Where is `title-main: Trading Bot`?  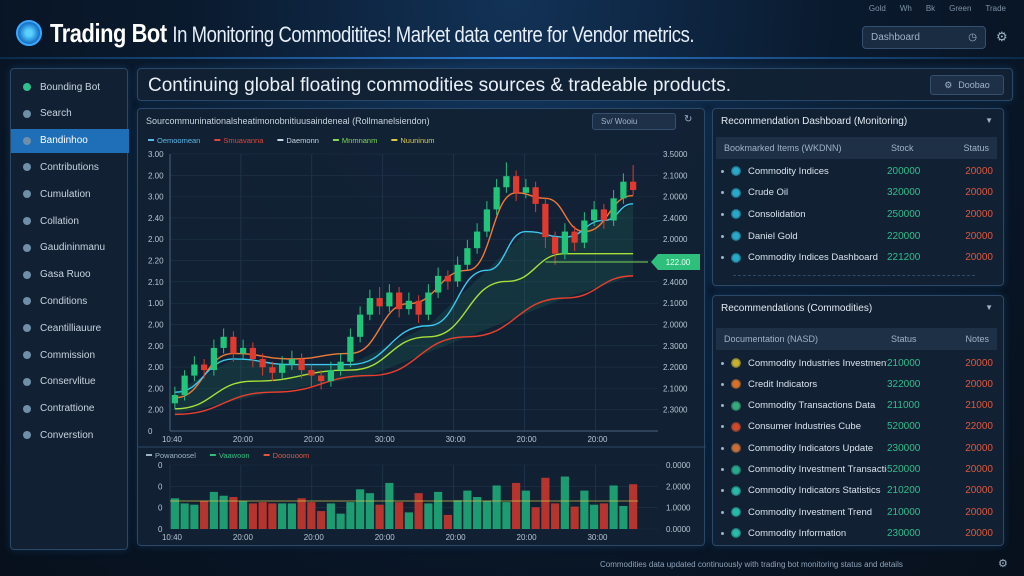 title-main: Trading Bot is located at coordinates (108, 33).